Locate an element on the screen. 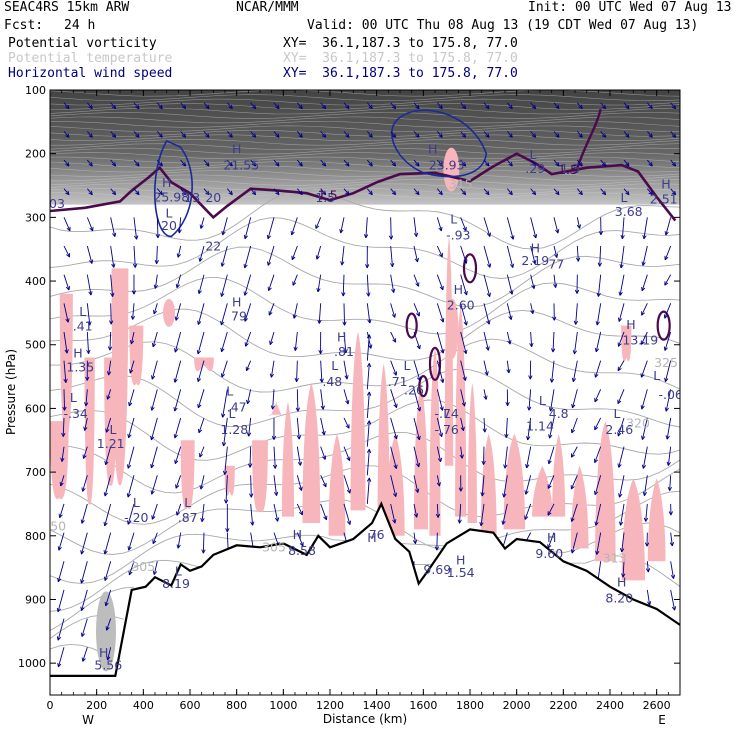 The image size is (740, 740). extrema-label: 3.68 is located at coordinates (629, 211).